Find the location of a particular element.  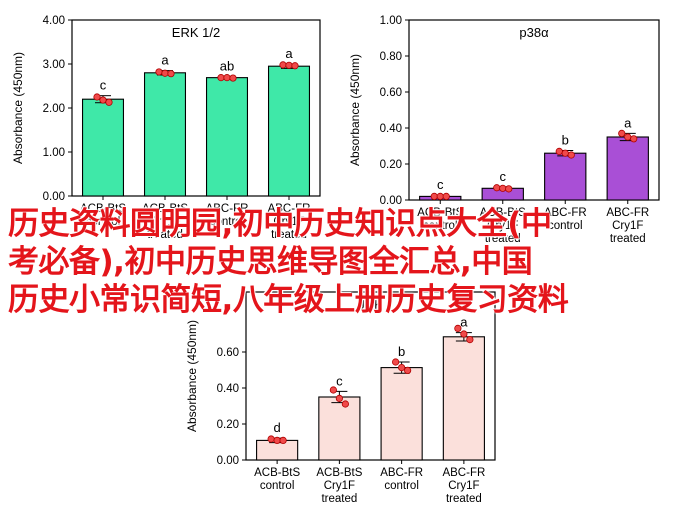

overlay-text-line-3: 历史小常识简短,八年级上册历史复习资料 is located at coordinates (288, 300).